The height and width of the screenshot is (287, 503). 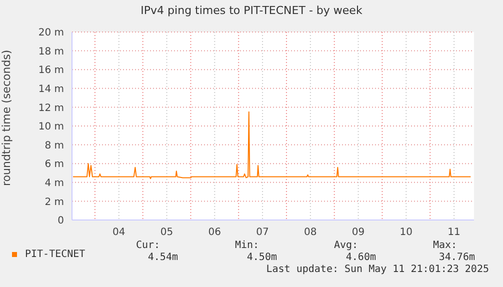 I want to click on x-tick-label: 05, so click(x=167, y=232).